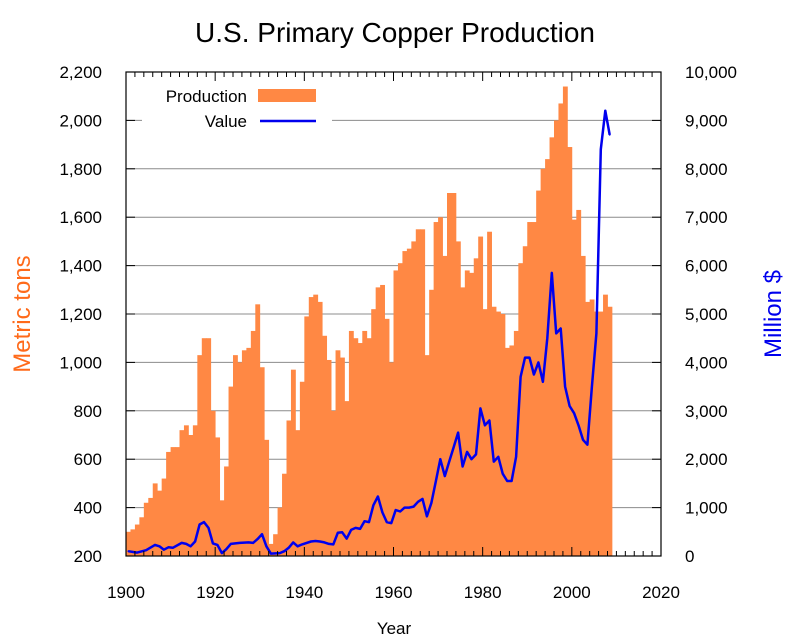 The width and height of the screenshot is (800, 640). What do you see at coordinates (483, 592) in the screenshot?
I see `x-tick-label: 1980` at bounding box center [483, 592].